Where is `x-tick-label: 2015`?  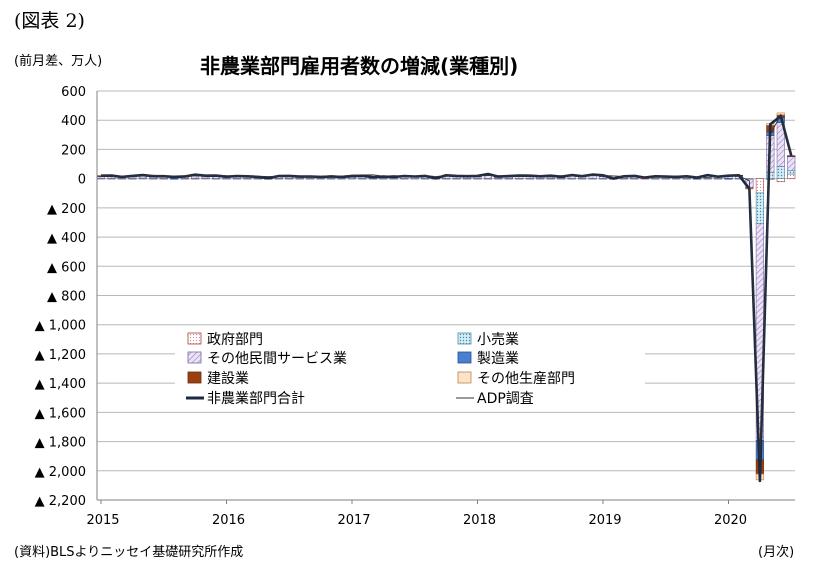 x-tick-label: 2015 is located at coordinates (102, 520).